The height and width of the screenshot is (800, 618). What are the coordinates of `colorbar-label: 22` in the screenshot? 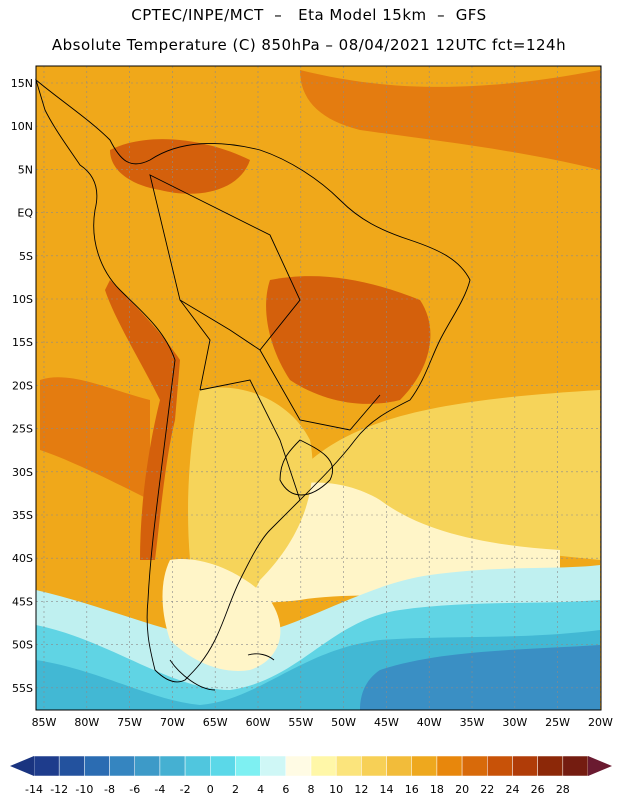 It's located at (487, 789).